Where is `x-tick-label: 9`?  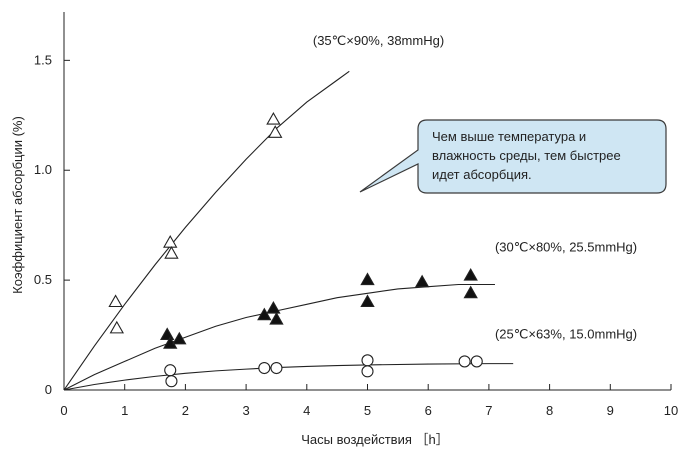
x-tick-label: 9 is located at coordinates (610, 410).